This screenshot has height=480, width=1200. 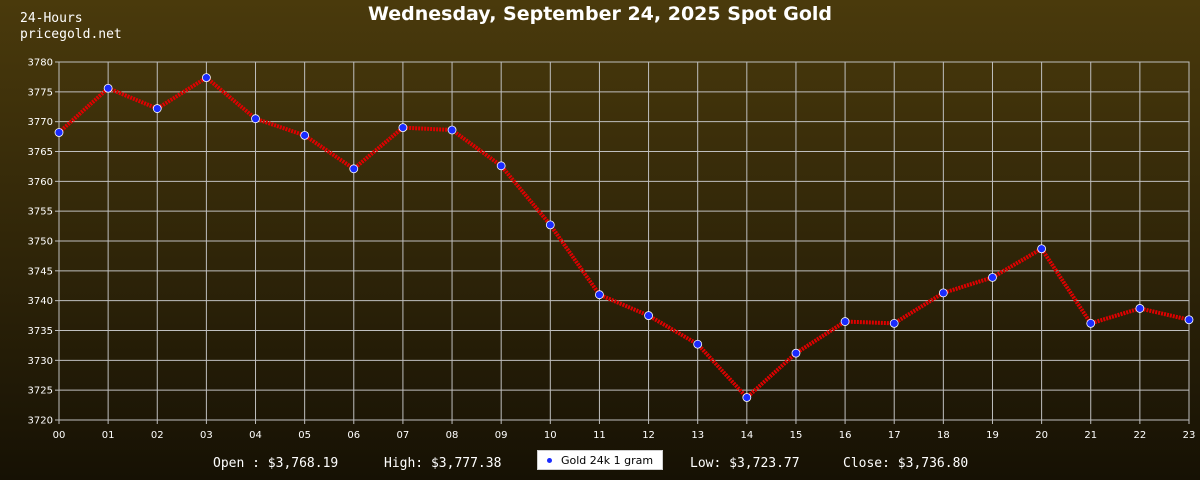 What do you see at coordinates (40, 63) in the screenshot?
I see `y-tick-label: 3780` at bounding box center [40, 63].